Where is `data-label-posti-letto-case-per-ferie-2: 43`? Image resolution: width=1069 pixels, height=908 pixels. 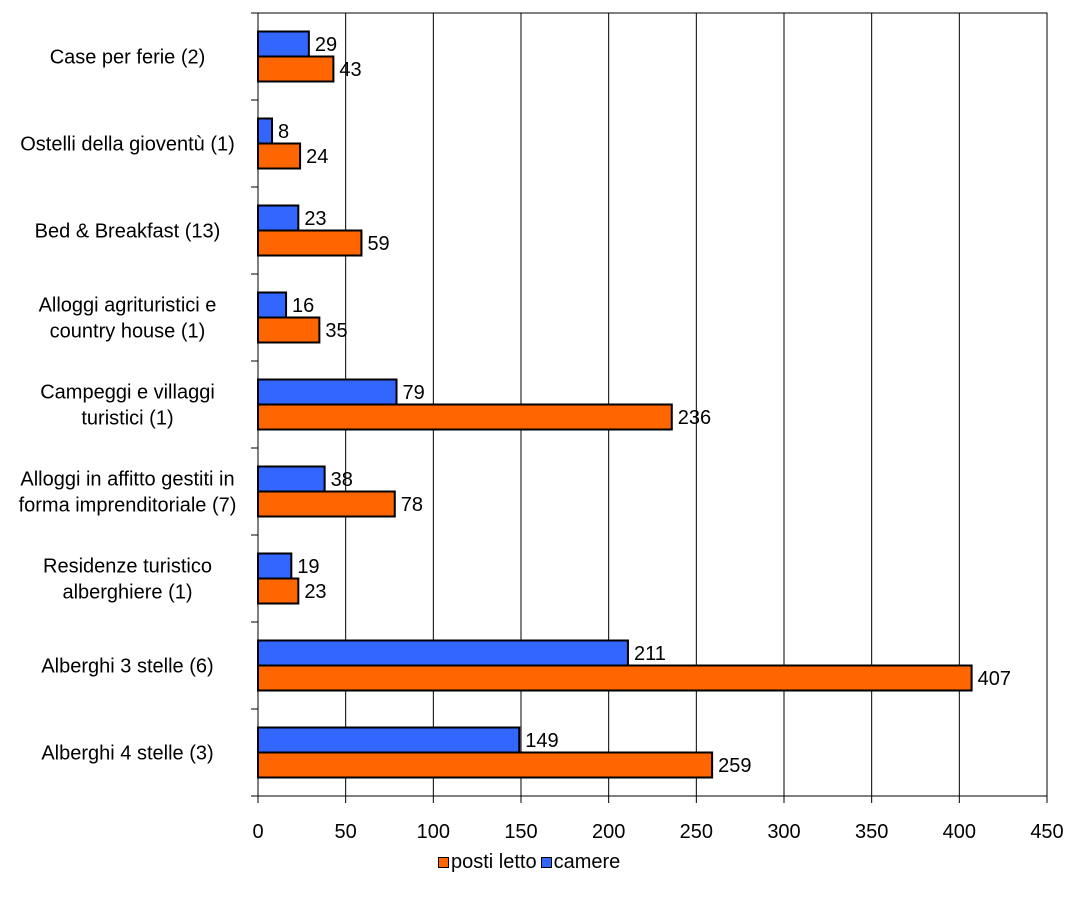
data-label-posti-letto-case-per-ferie-2: 43 is located at coordinates (350, 70).